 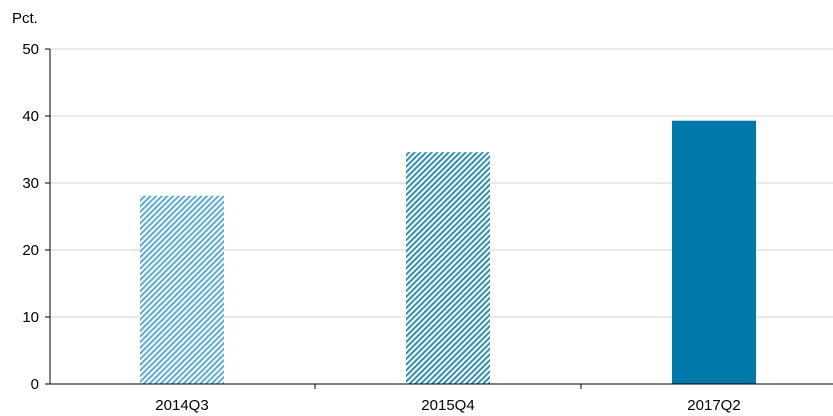 What do you see at coordinates (713, 405) in the screenshot?
I see `x-tick-label: 2017Q2` at bounding box center [713, 405].